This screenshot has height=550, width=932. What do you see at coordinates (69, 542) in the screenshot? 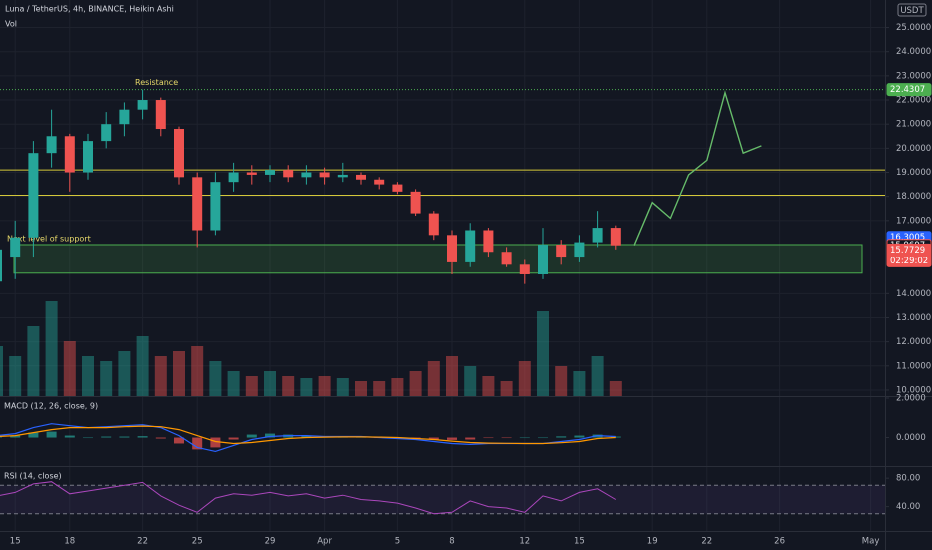
I see `x-tick-label: 18` at bounding box center [69, 542].